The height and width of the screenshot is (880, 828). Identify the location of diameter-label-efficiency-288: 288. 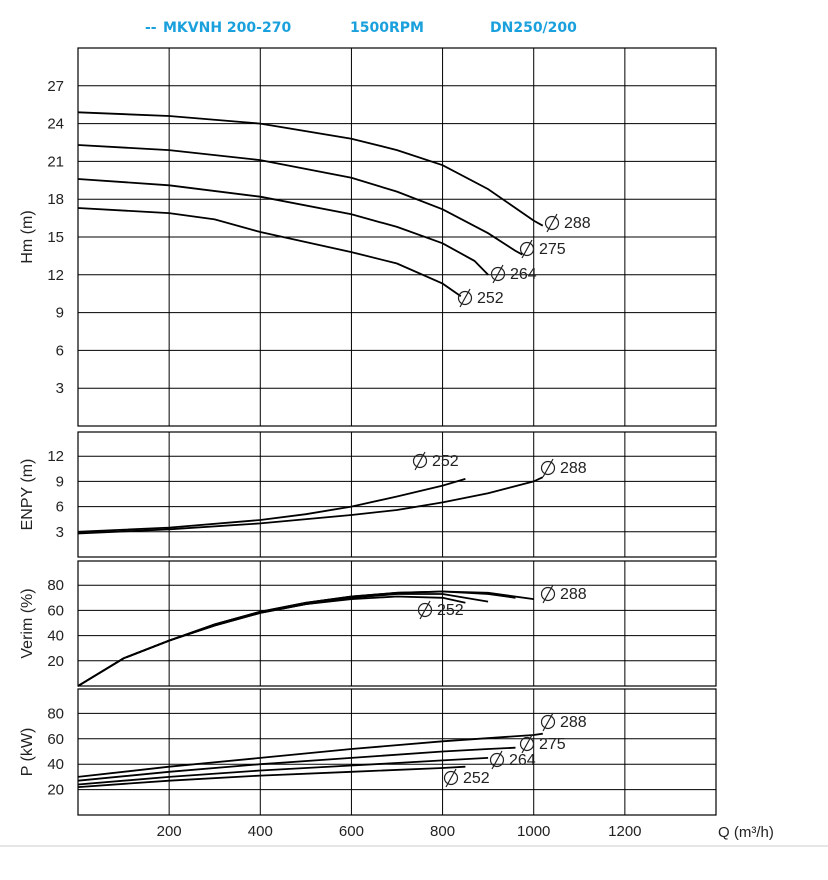
(563, 594).